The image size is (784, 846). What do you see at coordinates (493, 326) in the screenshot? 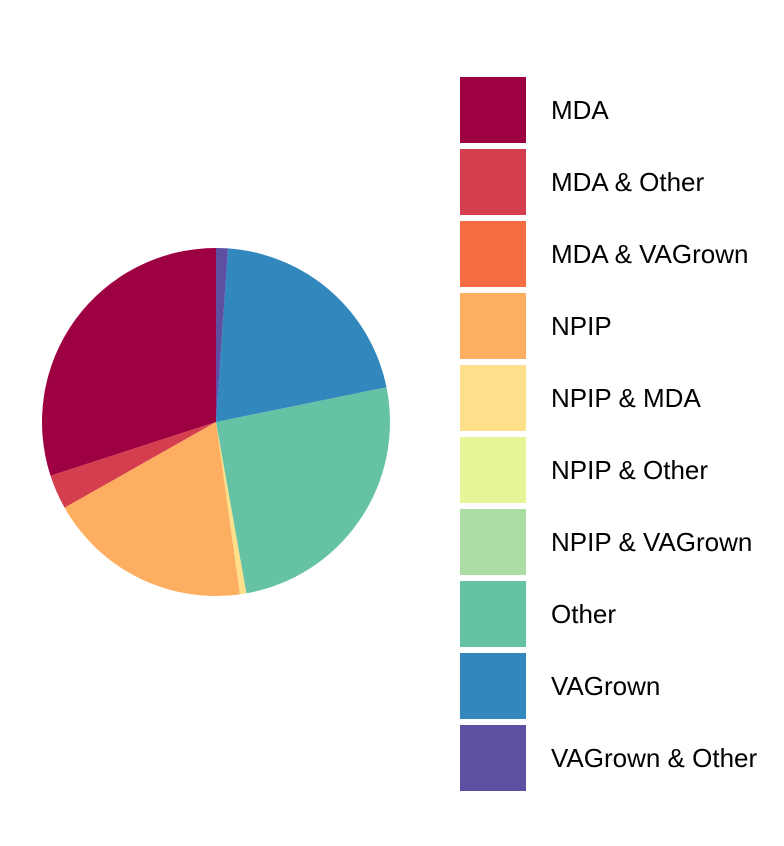
I see `legend-key-npip` at bounding box center [493, 326].